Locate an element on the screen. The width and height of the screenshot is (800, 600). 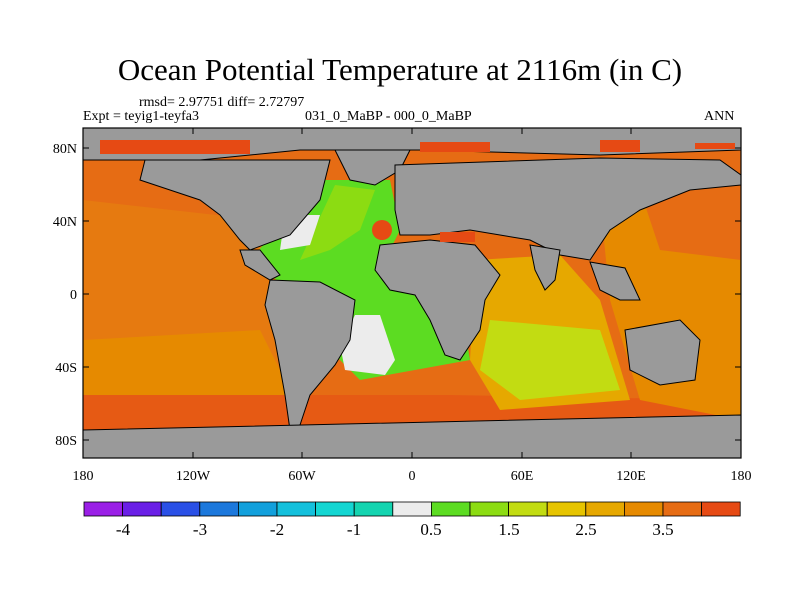
colorbar-label-neg2: -2 is located at coordinates (277, 529).